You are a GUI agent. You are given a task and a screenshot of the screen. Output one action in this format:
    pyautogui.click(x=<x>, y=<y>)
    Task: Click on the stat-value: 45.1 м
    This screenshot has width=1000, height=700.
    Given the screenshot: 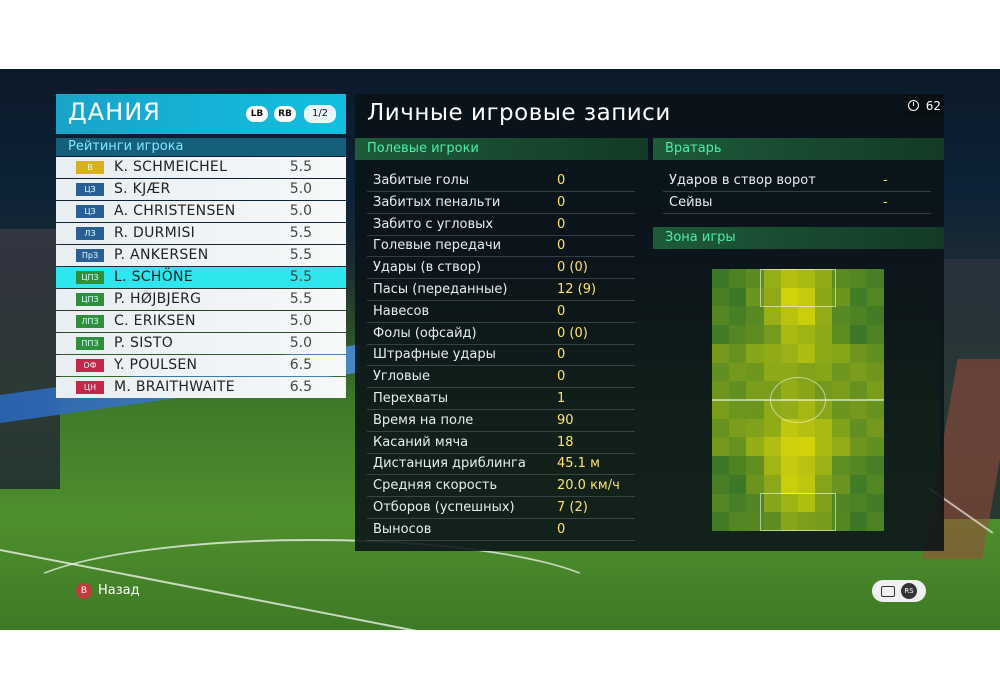 What is the action you would take?
    pyautogui.click(x=578, y=464)
    